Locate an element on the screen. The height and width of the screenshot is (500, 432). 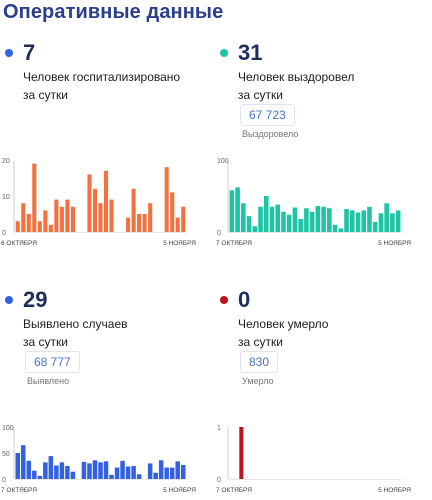
hospitalized-count: 7 is located at coordinates (29, 52).